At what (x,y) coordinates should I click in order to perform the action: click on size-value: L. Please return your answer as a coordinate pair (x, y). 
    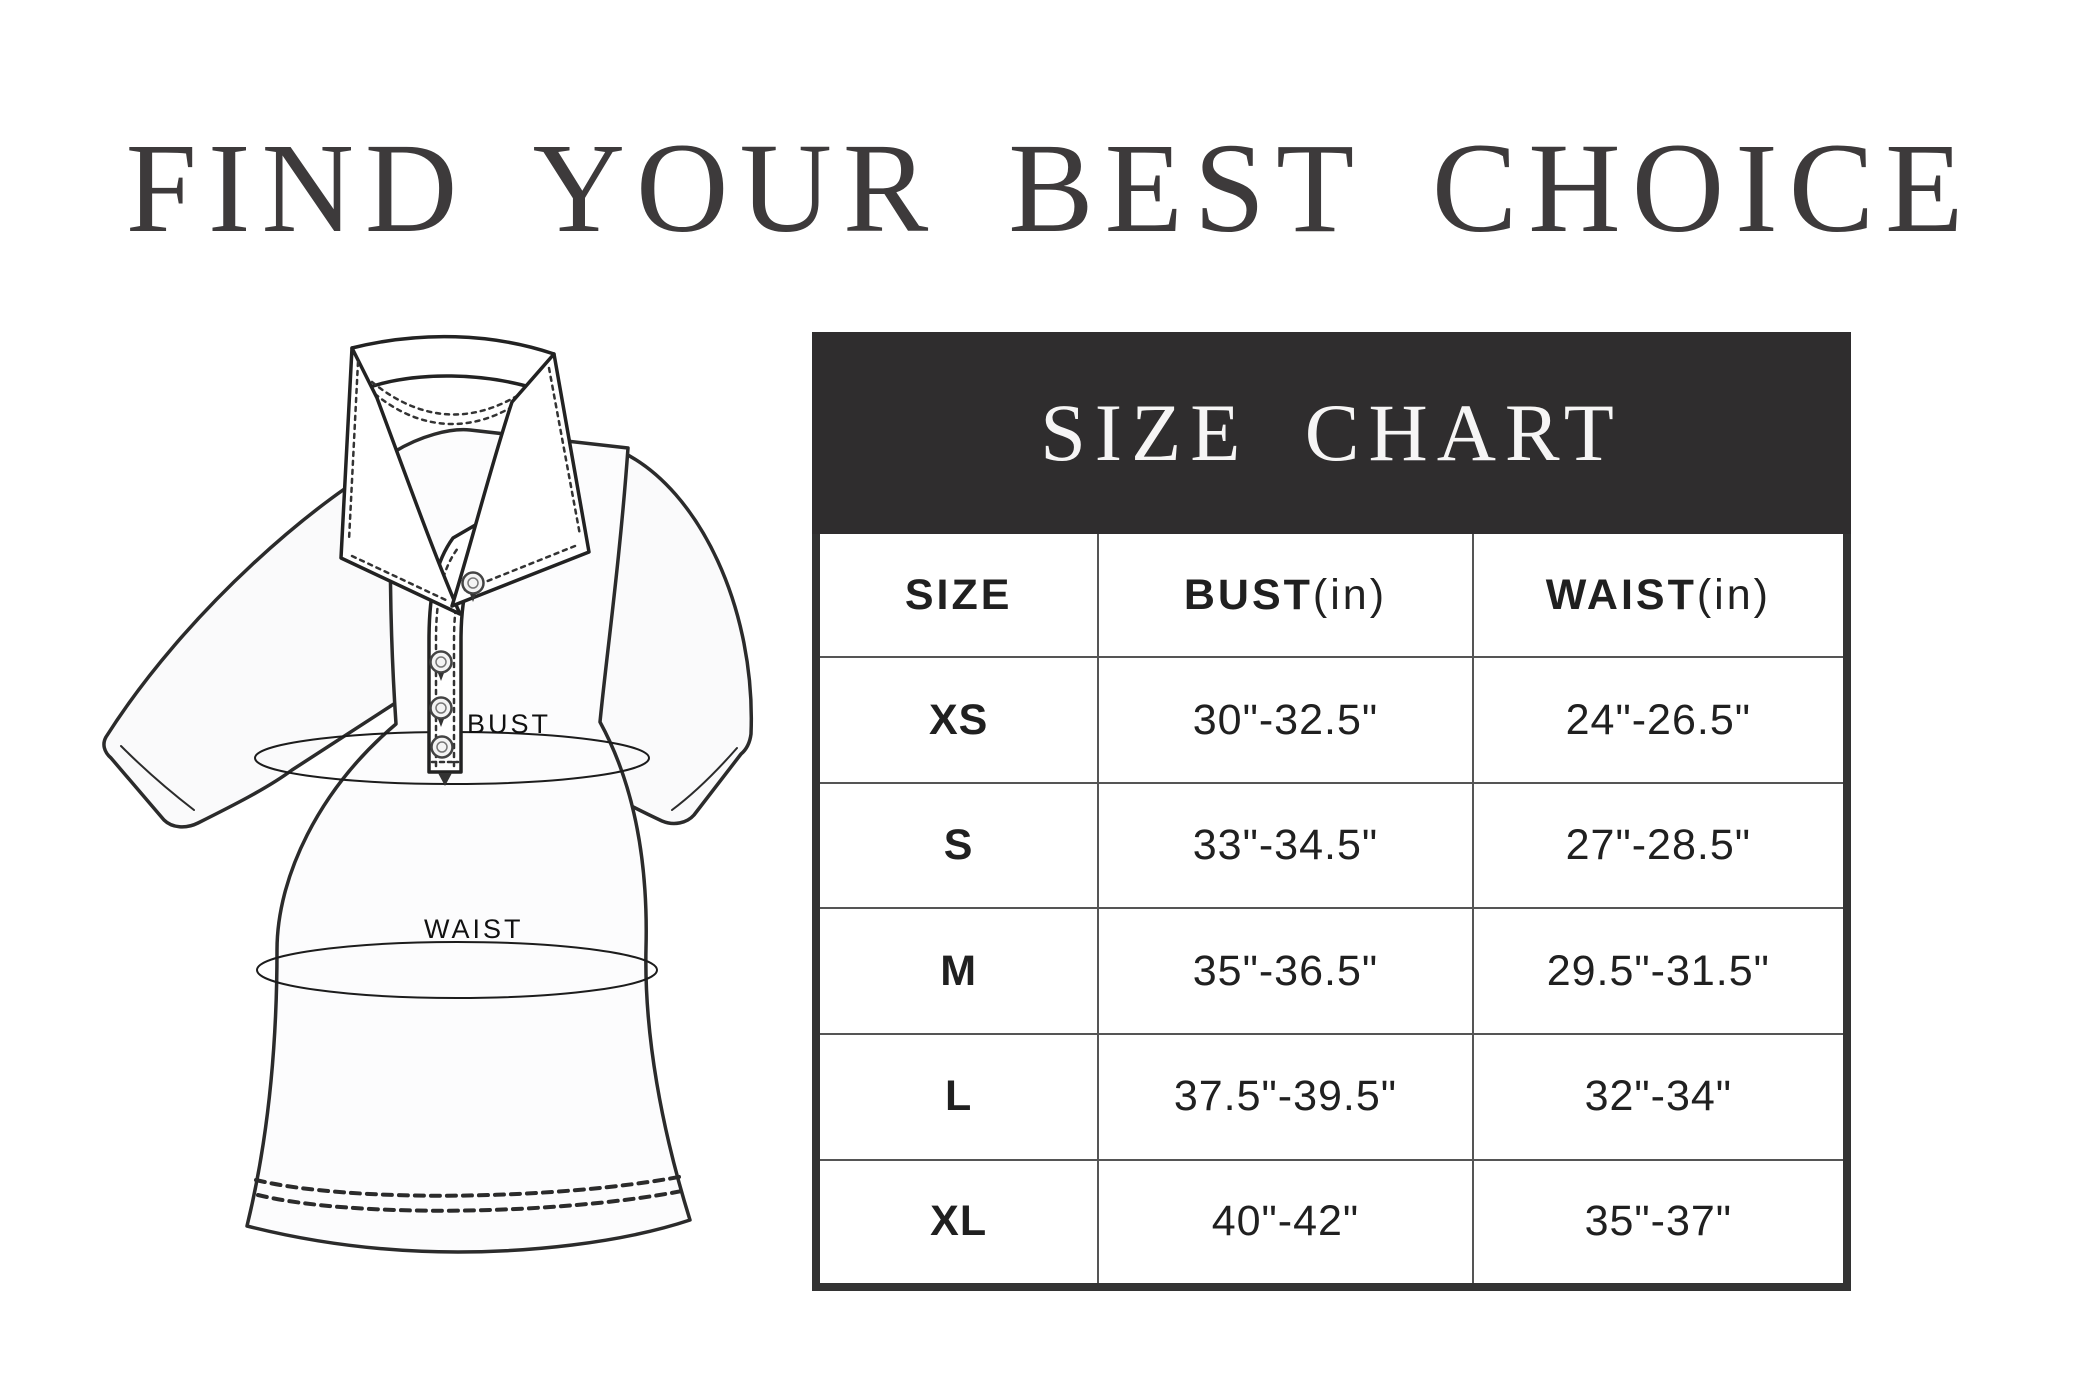
    Looking at the image, I should click on (960, 1097).